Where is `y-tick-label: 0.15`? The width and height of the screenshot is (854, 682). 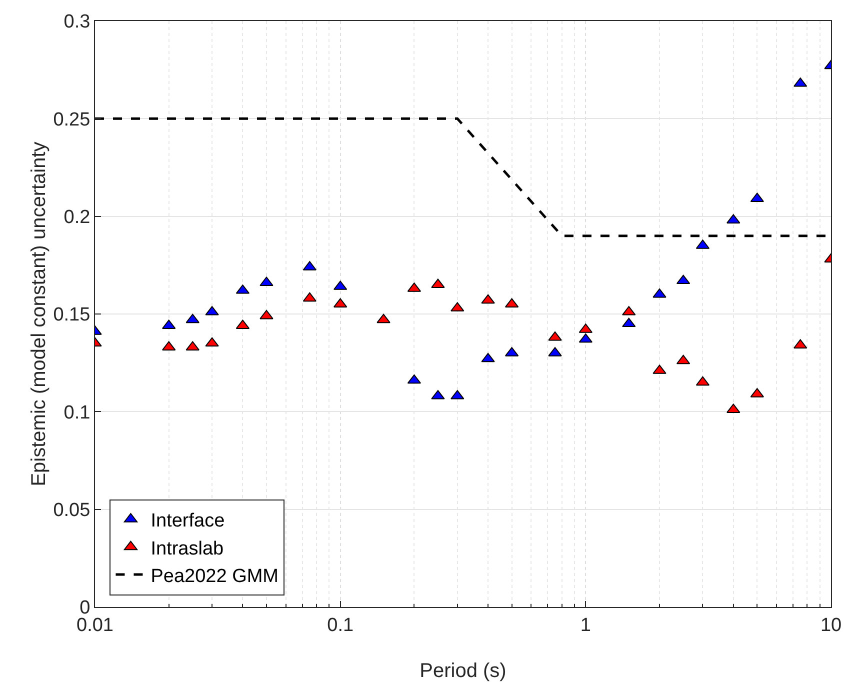
y-tick-label: 0.15 is located at coordinates (71, 315).